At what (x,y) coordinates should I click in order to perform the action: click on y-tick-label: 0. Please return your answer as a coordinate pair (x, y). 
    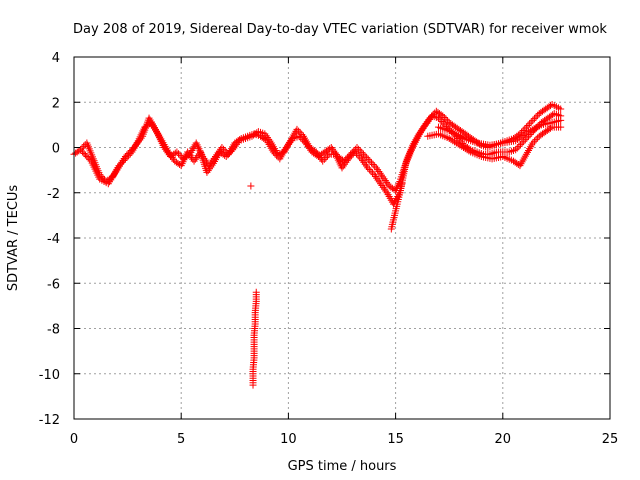
    Looking at the image, I should click on (56, 149).